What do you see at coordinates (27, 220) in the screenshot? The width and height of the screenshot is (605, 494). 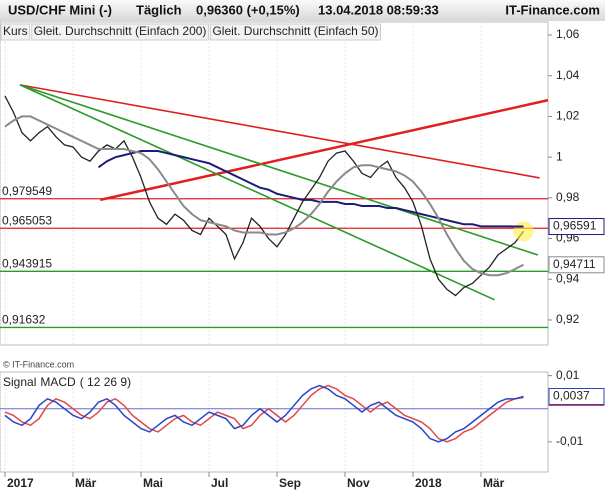 I see `level-label: 0,965053` at bounding box center [27, 220].